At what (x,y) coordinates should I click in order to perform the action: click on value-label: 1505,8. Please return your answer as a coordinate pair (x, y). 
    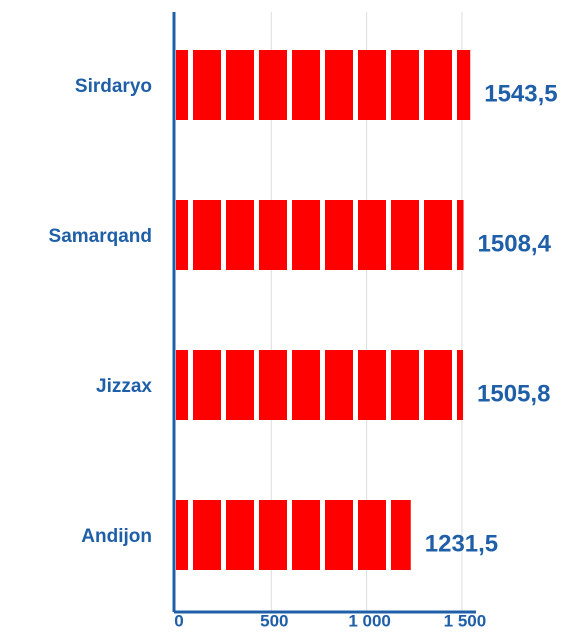
    Looking at the image, I should click on (513, 393).